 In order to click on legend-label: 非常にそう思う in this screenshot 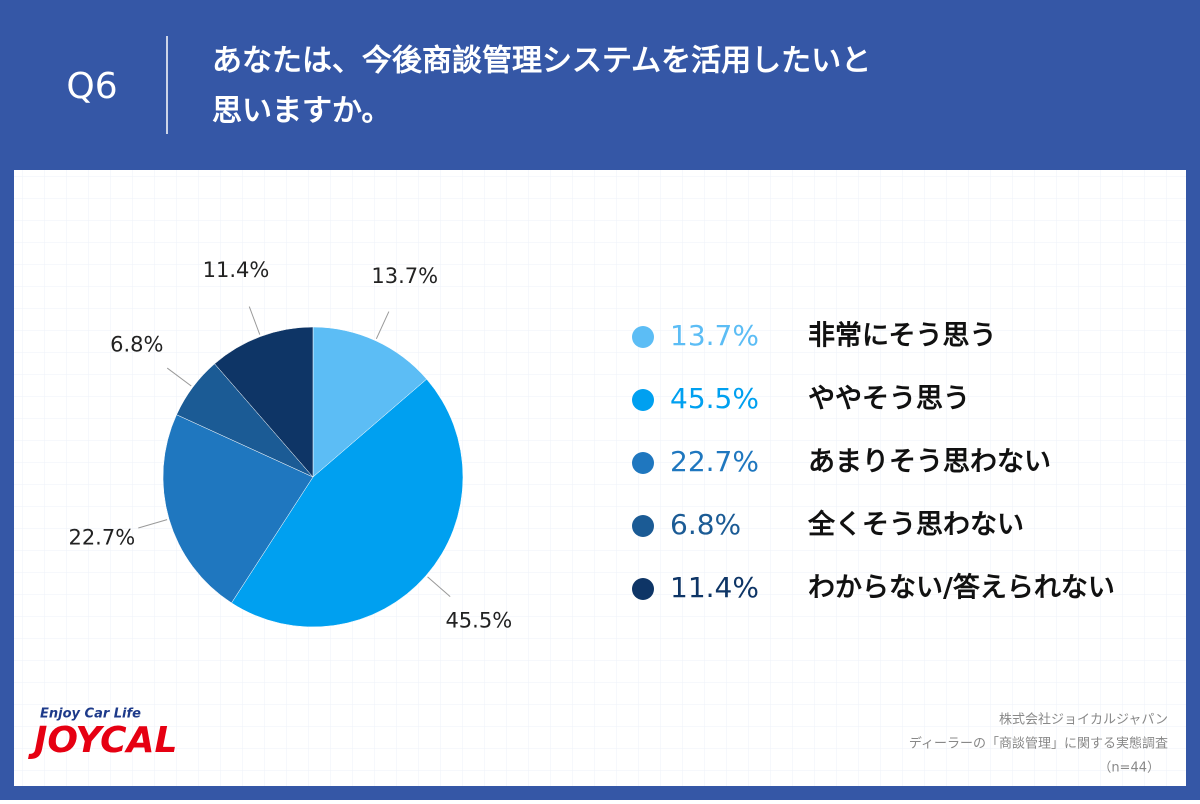, I will do `click(902, 336)`.